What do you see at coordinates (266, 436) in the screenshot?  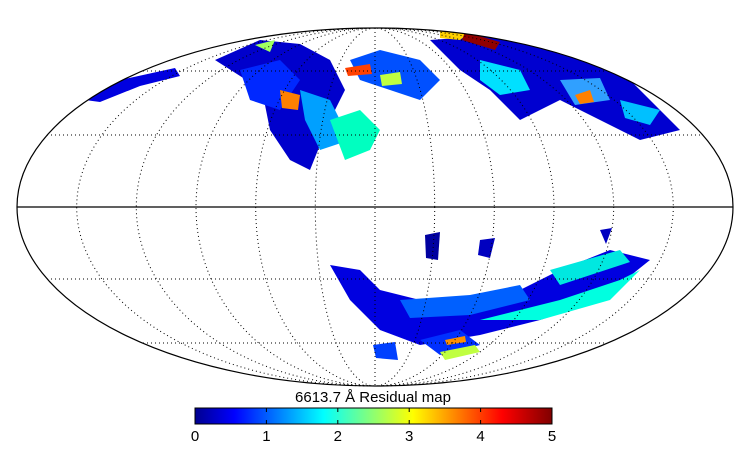 I see `colorbar-tick-label: 1` at bounding box center [266, 436].